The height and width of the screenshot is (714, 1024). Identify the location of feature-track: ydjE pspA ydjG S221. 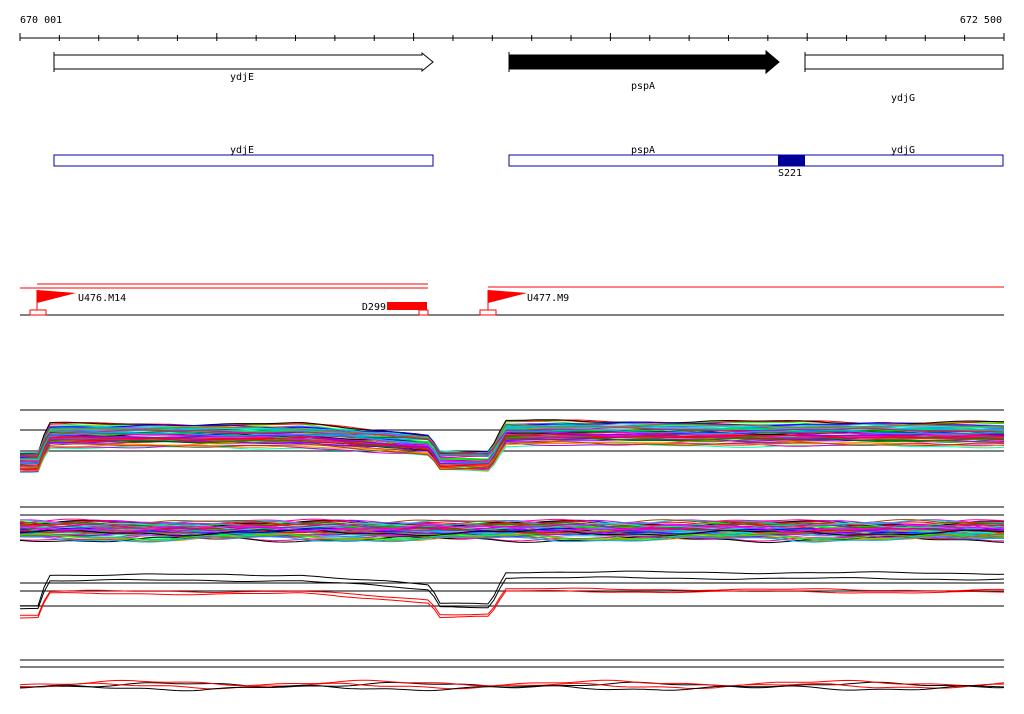
(528, 162).